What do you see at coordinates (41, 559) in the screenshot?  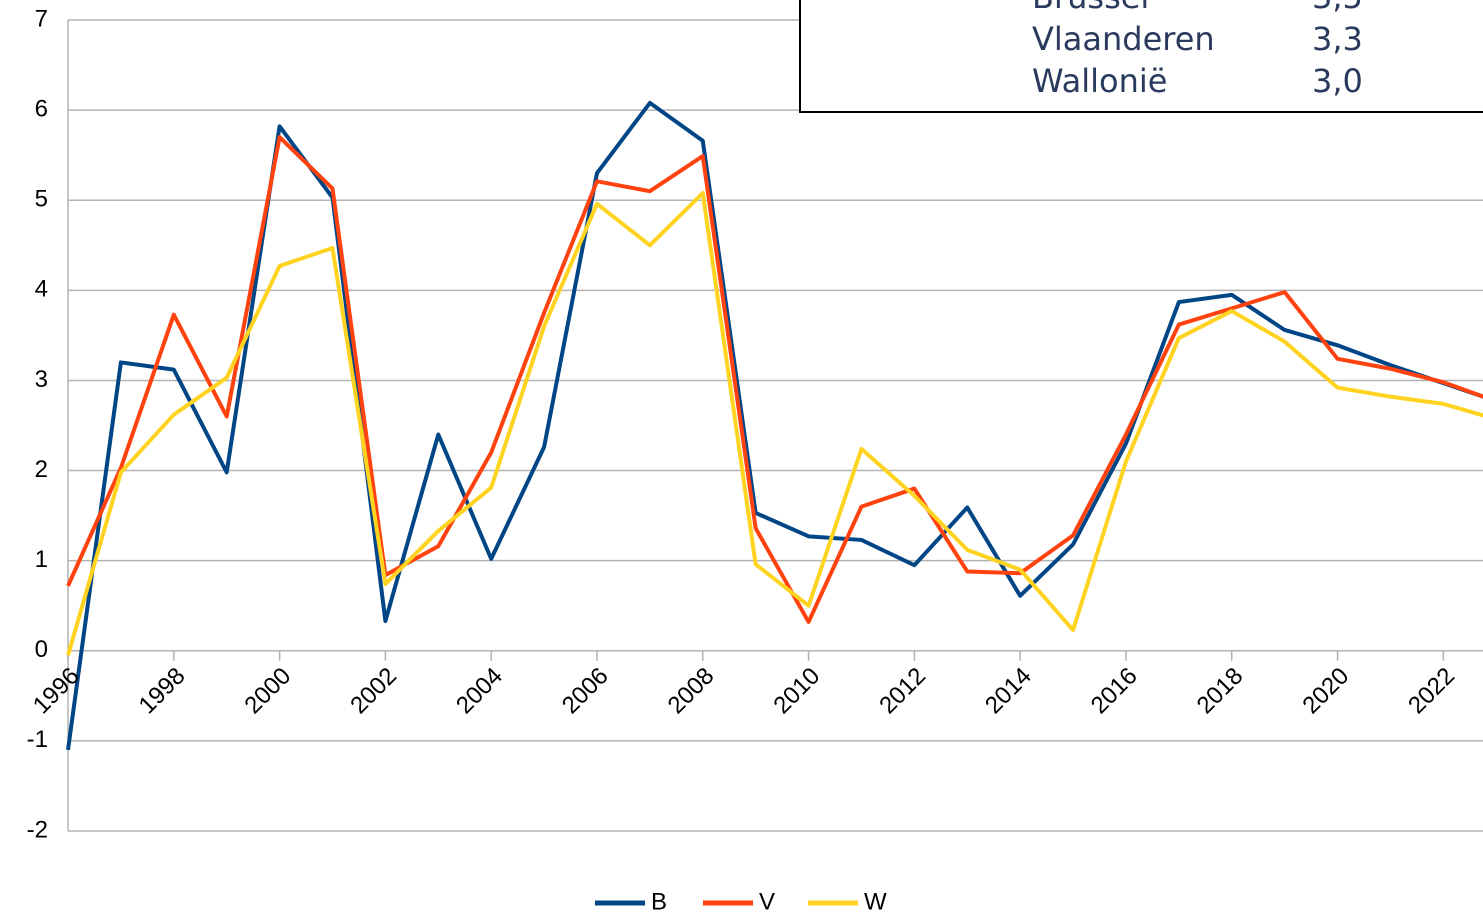 I see `y-tick-label: 1` at bounding box center [41, 559].